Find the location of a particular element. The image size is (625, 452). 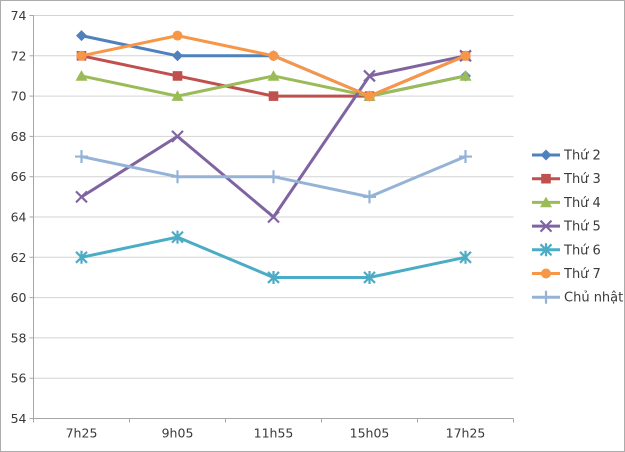

legend-swatch-marker-chu-nhat is located at coordinates (546, 297).